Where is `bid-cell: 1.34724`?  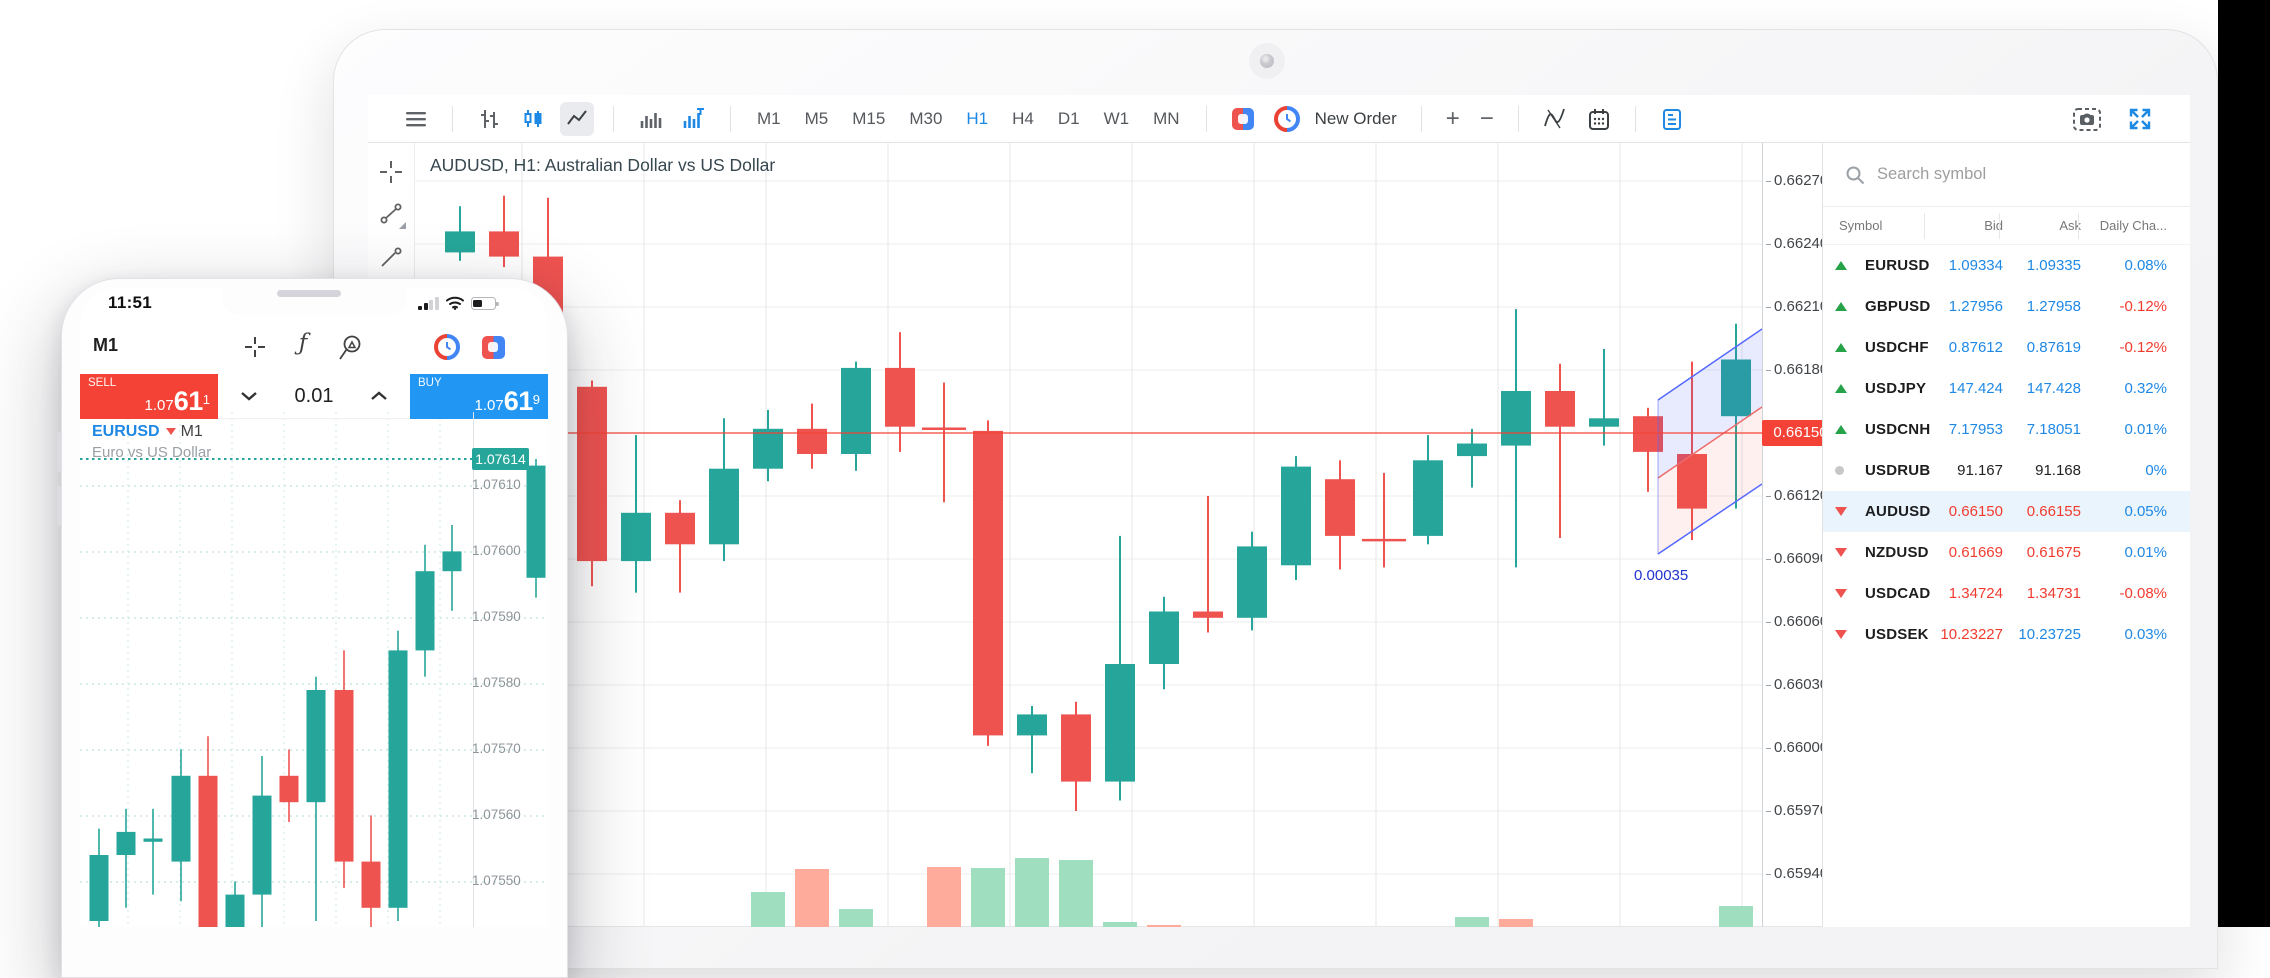
bid-cell: 1.34724 is located at coordinates (1975, 593).